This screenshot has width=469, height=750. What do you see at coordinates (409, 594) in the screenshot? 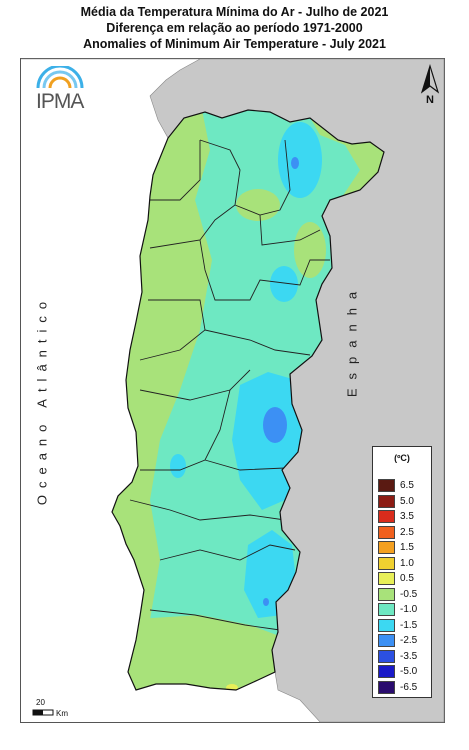
I see `legend-label: -0.5` at bounding box center [409, 594].